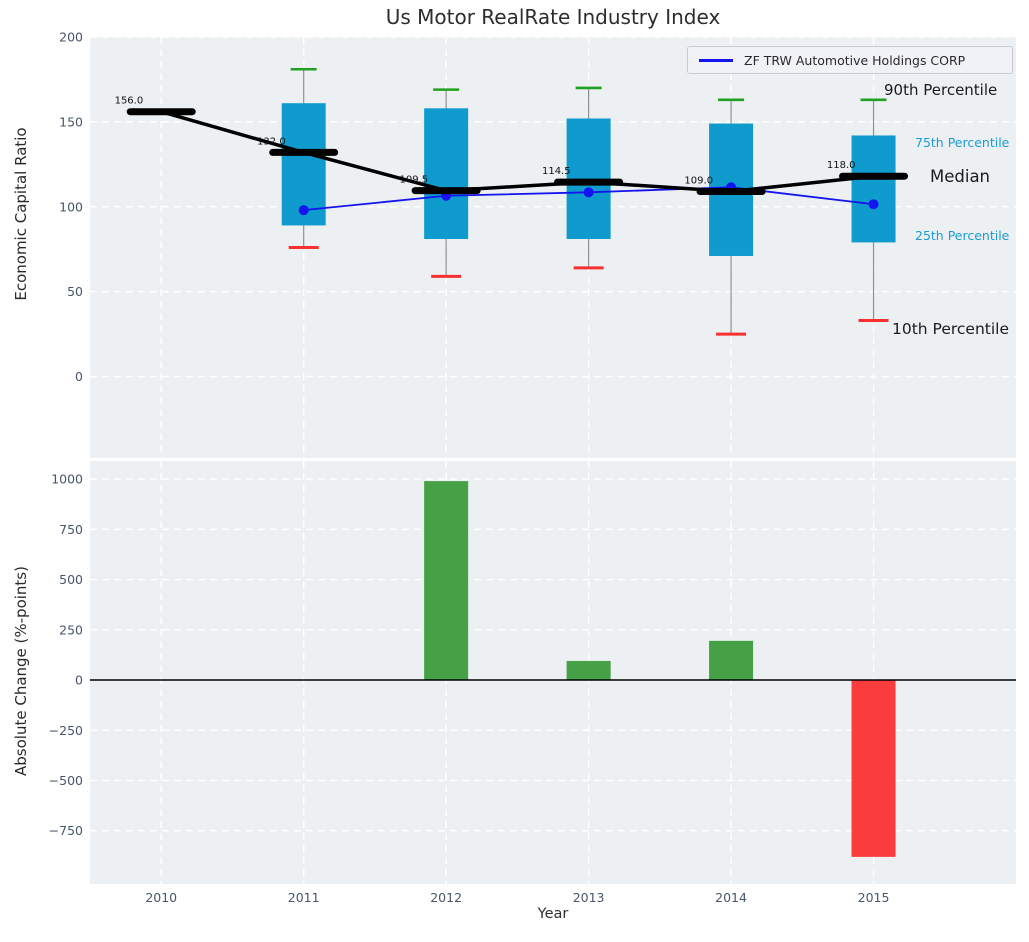 The width and height of the screenshot is (1029, 942). Describe the element at coordinates (71, 121) in the screenshot. I see `top-y-tick-label: 150` at that location.